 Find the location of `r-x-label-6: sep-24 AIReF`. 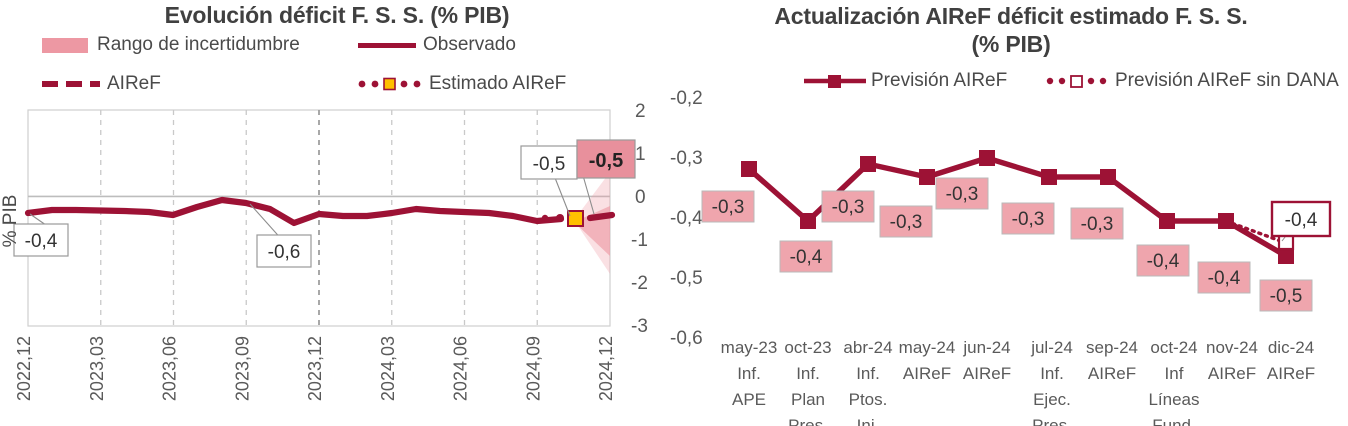

r-x-label-6: sep-24 AIReF is located at coordinates (1112, 360).